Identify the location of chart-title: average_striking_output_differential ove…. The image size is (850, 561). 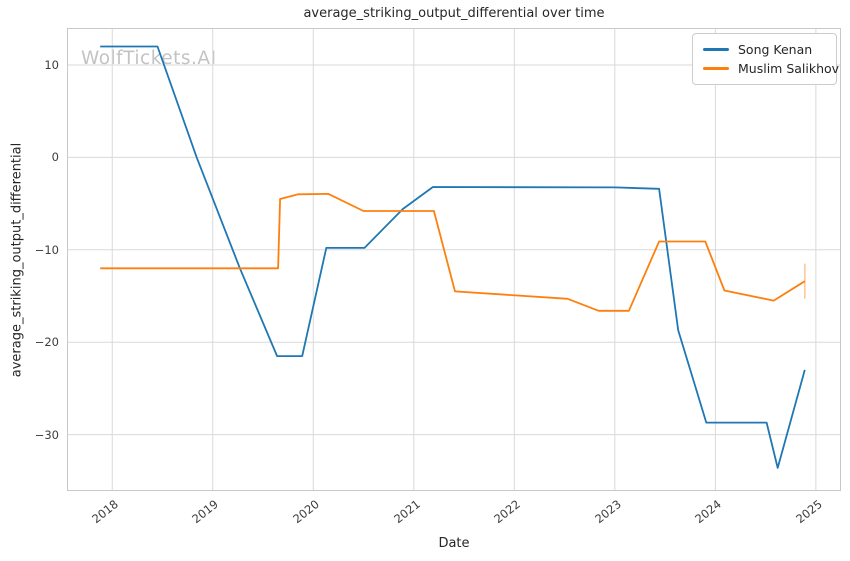
(454, 13).